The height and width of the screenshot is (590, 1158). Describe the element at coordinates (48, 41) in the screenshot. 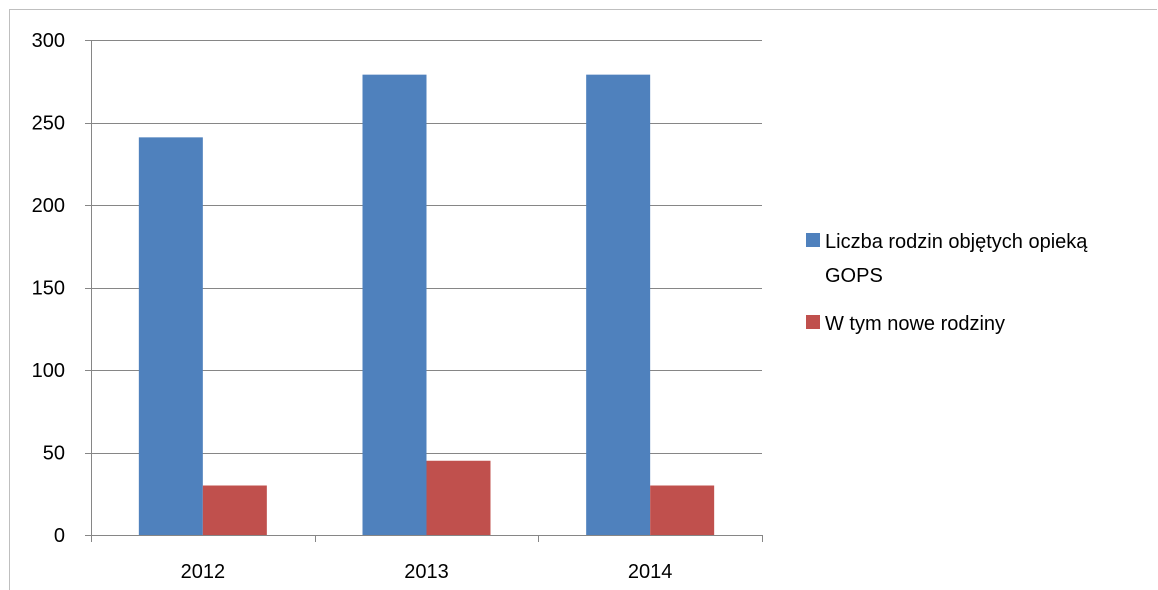

I see `y-tick-label: 300` at that location.